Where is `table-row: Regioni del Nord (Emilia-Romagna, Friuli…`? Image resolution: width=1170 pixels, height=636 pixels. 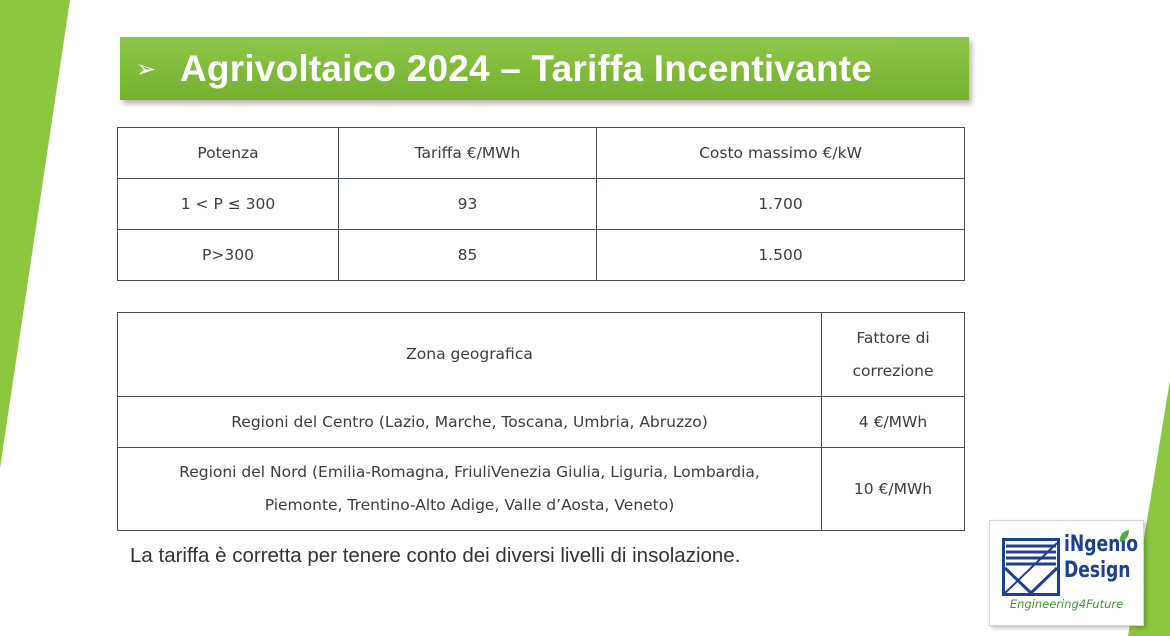
table-row: Regioni del Nord (Emilia-Romagna, Friuli… is located at coordinates (541, 489).